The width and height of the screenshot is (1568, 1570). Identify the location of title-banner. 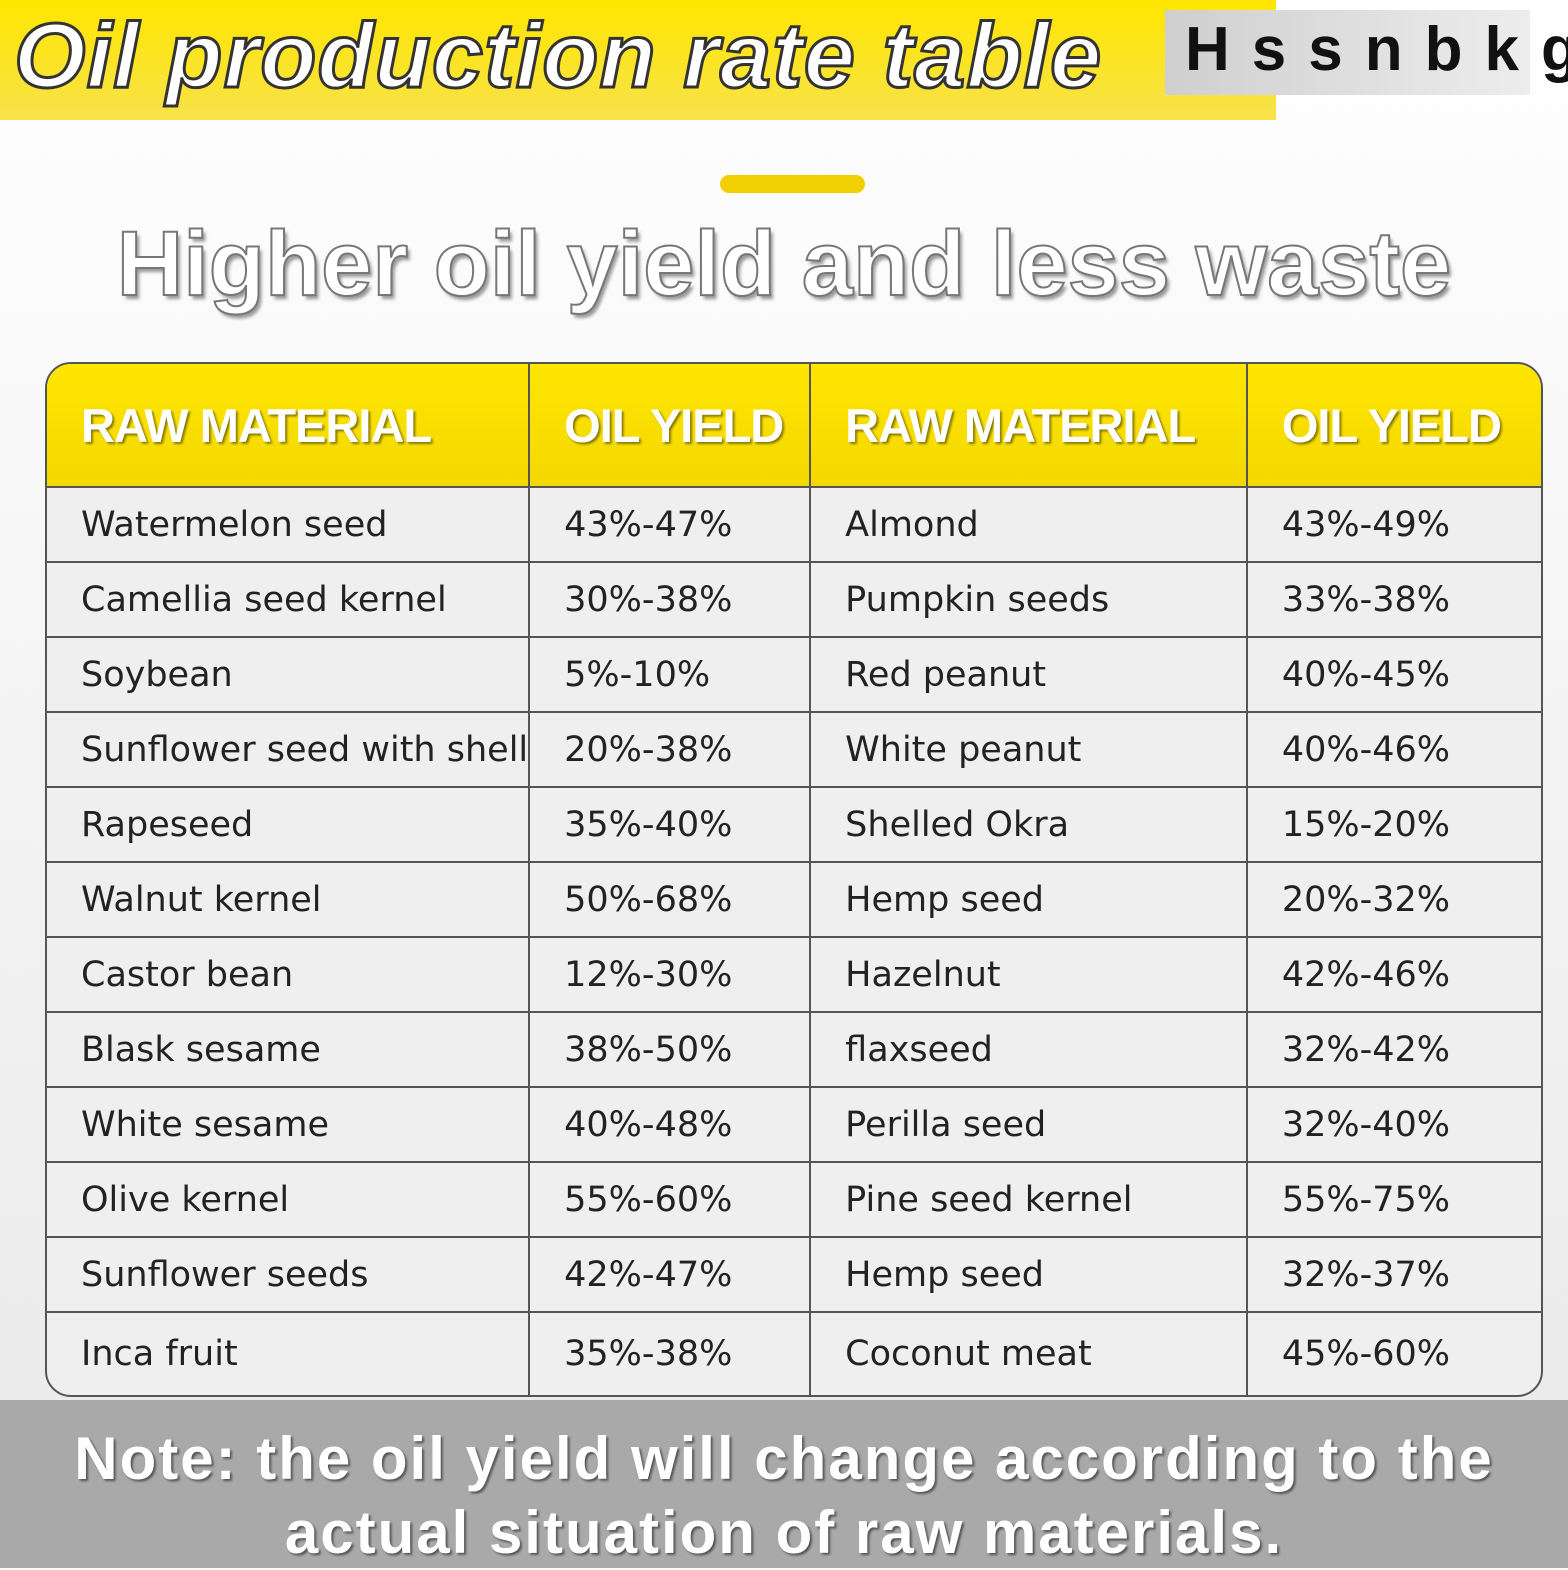
(638, 60).